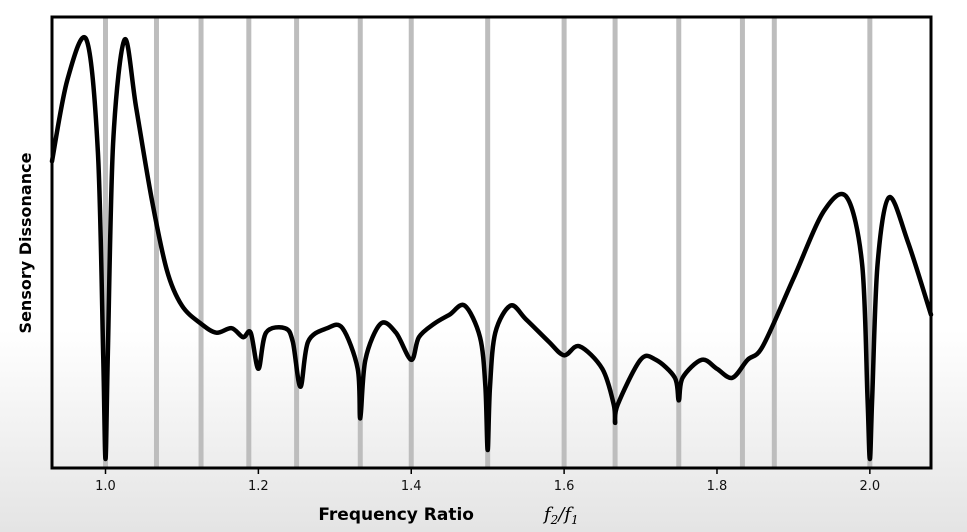 Image resolution: width=967 pixels, height=532 pixels. What do you see at coordinates (396, 515) in the screenshot?
I see `x-axis-title: Frequency Ratio` at bounding box center [396, 515].